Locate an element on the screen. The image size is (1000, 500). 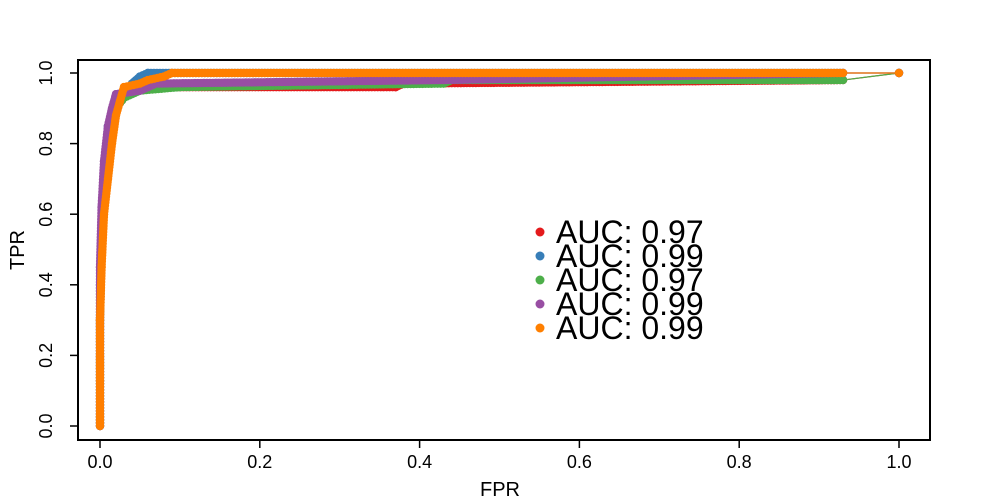
x-axis: 0.0 0.2 0.4 0.6 0.8 1.0 is located at coordinates (499, 456).